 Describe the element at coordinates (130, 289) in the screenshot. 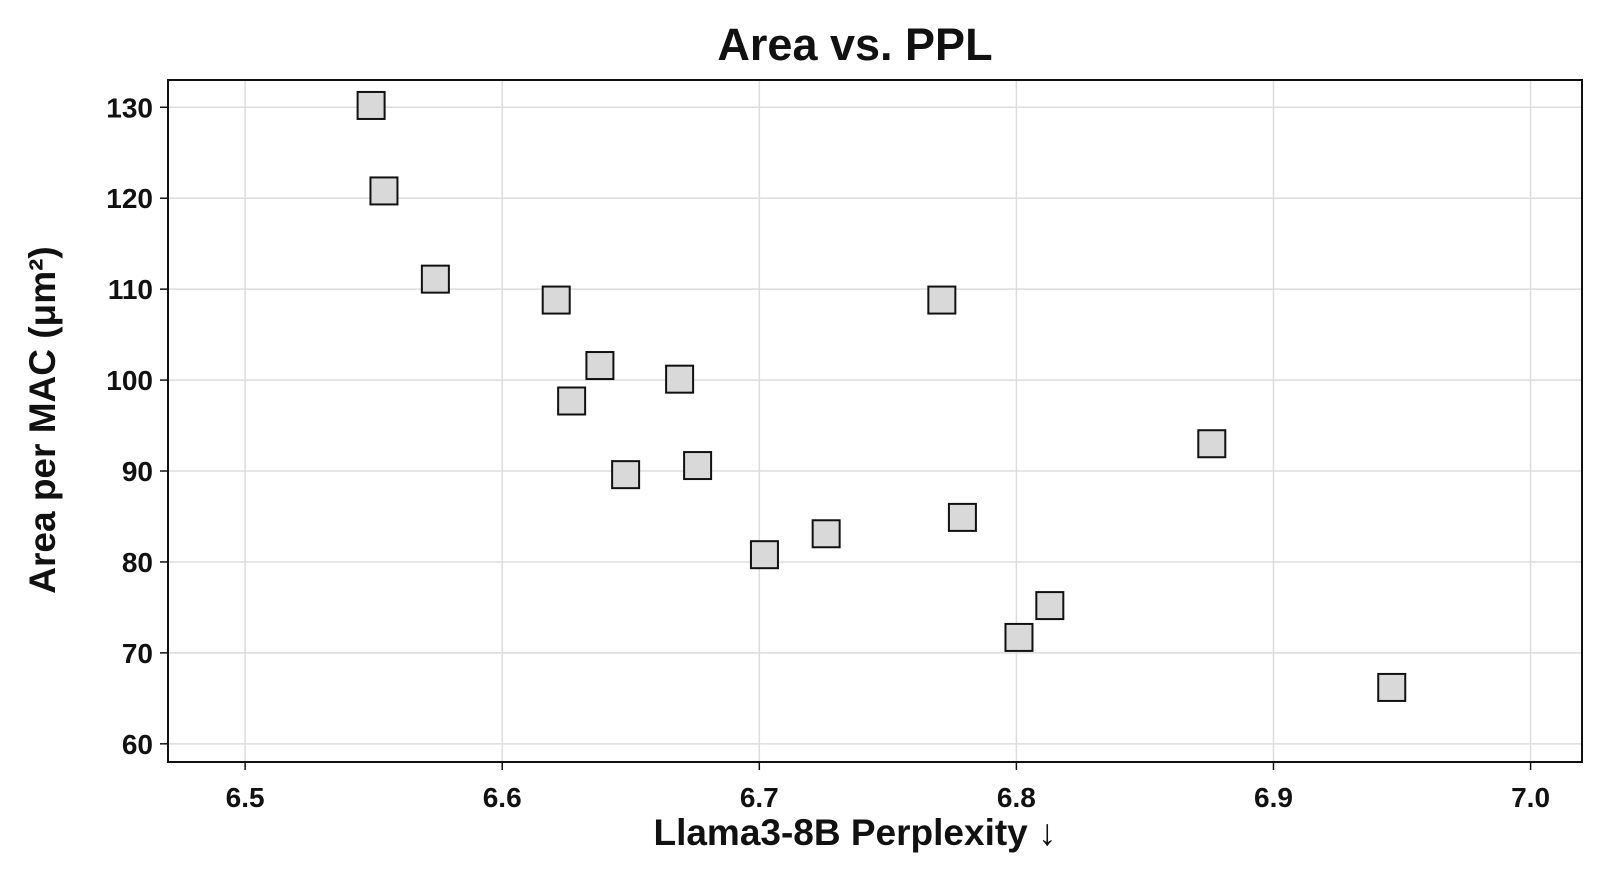

I see `y-tick-label: 110` at that location.